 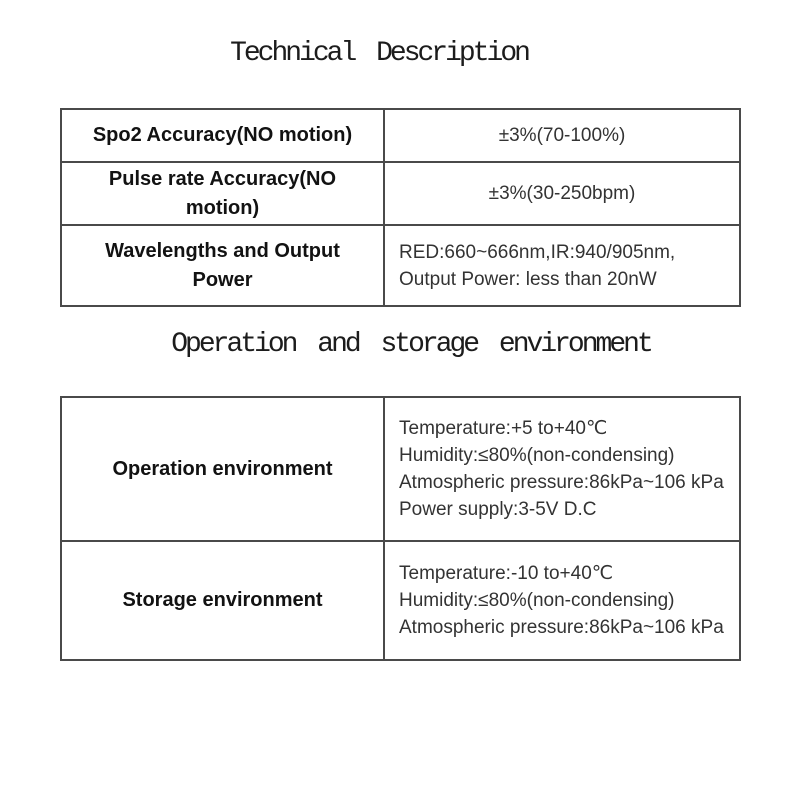 I want to click on spec-label-cell: Pulse rate Accuracy(NO motion), so click(x=222, y=193).